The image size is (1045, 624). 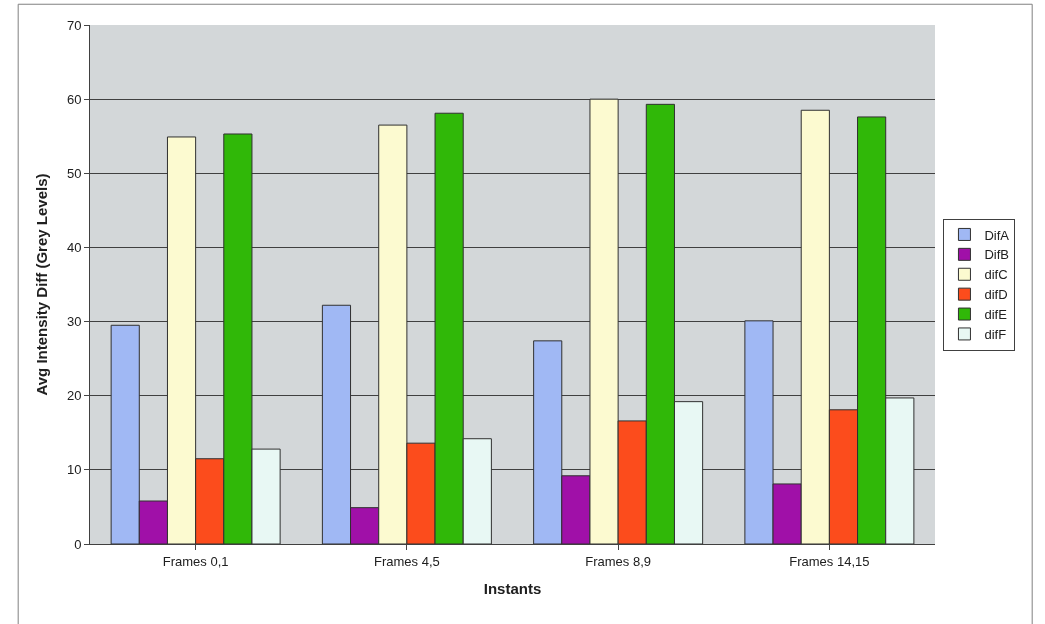 I want to click on y-tick-label: 30, so click(x=74, y=322).